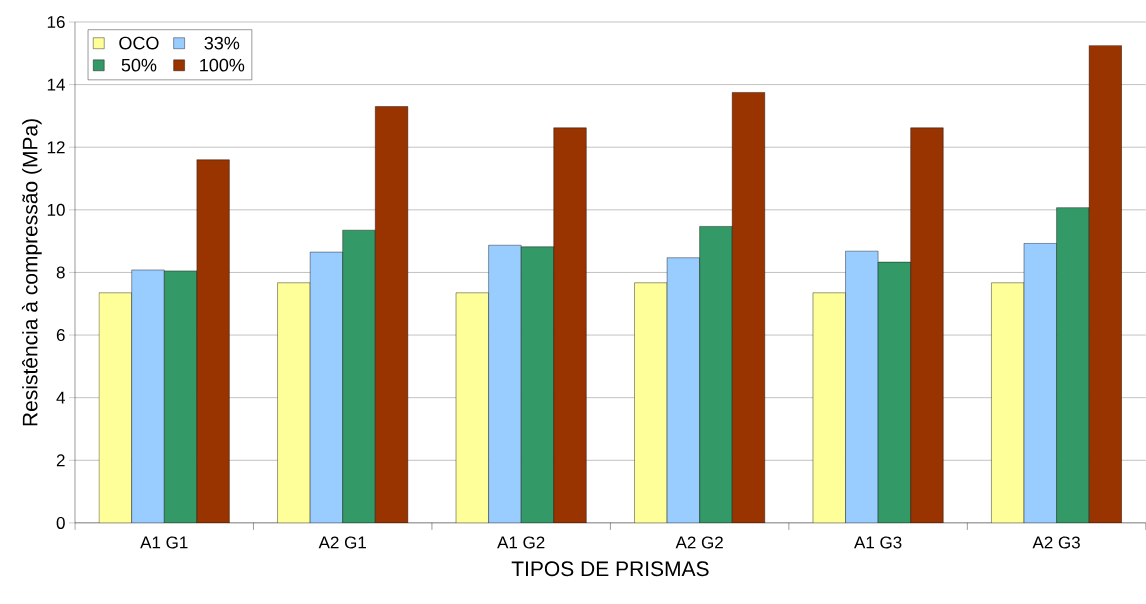  What do you see at coordinates (222, 65) in the screenshot?
I see `legend-label: 100%` at bounding box center [222, 65].